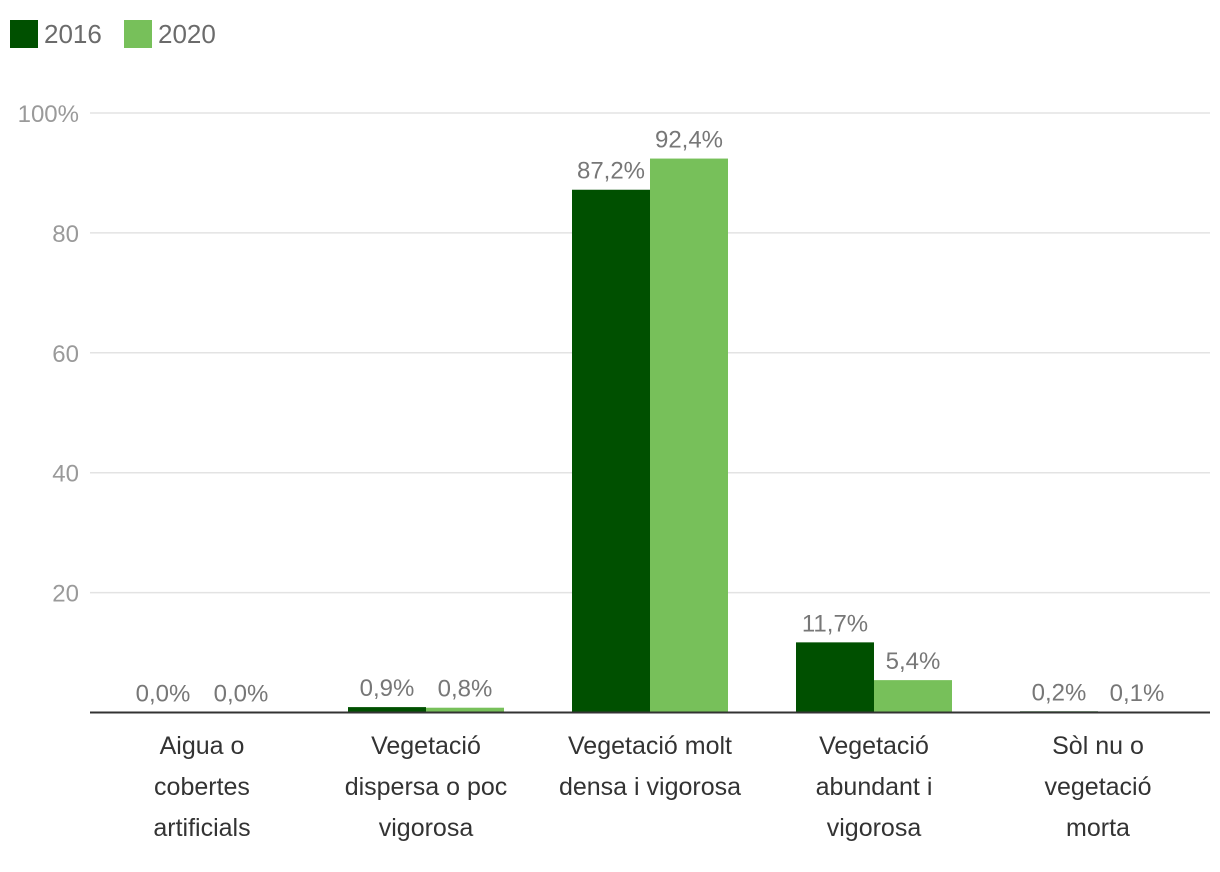 Image resolution: width=1220 pixels, height=872 pixels. Describe the element at coordinates (65, 234) in the screenshot. I see `y-tick-label-80: 80` at that location.